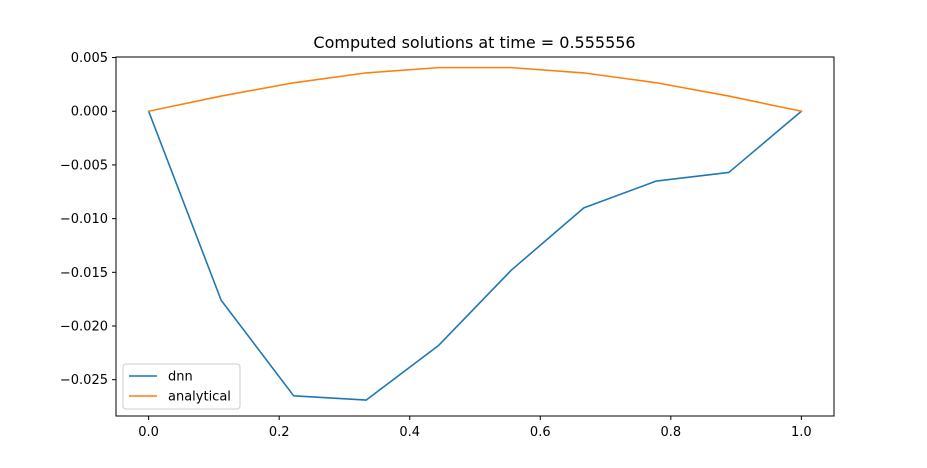 This screenshot has width=927, height=468. I want to click on y-tick-label: −0.020, so click(84, 327).